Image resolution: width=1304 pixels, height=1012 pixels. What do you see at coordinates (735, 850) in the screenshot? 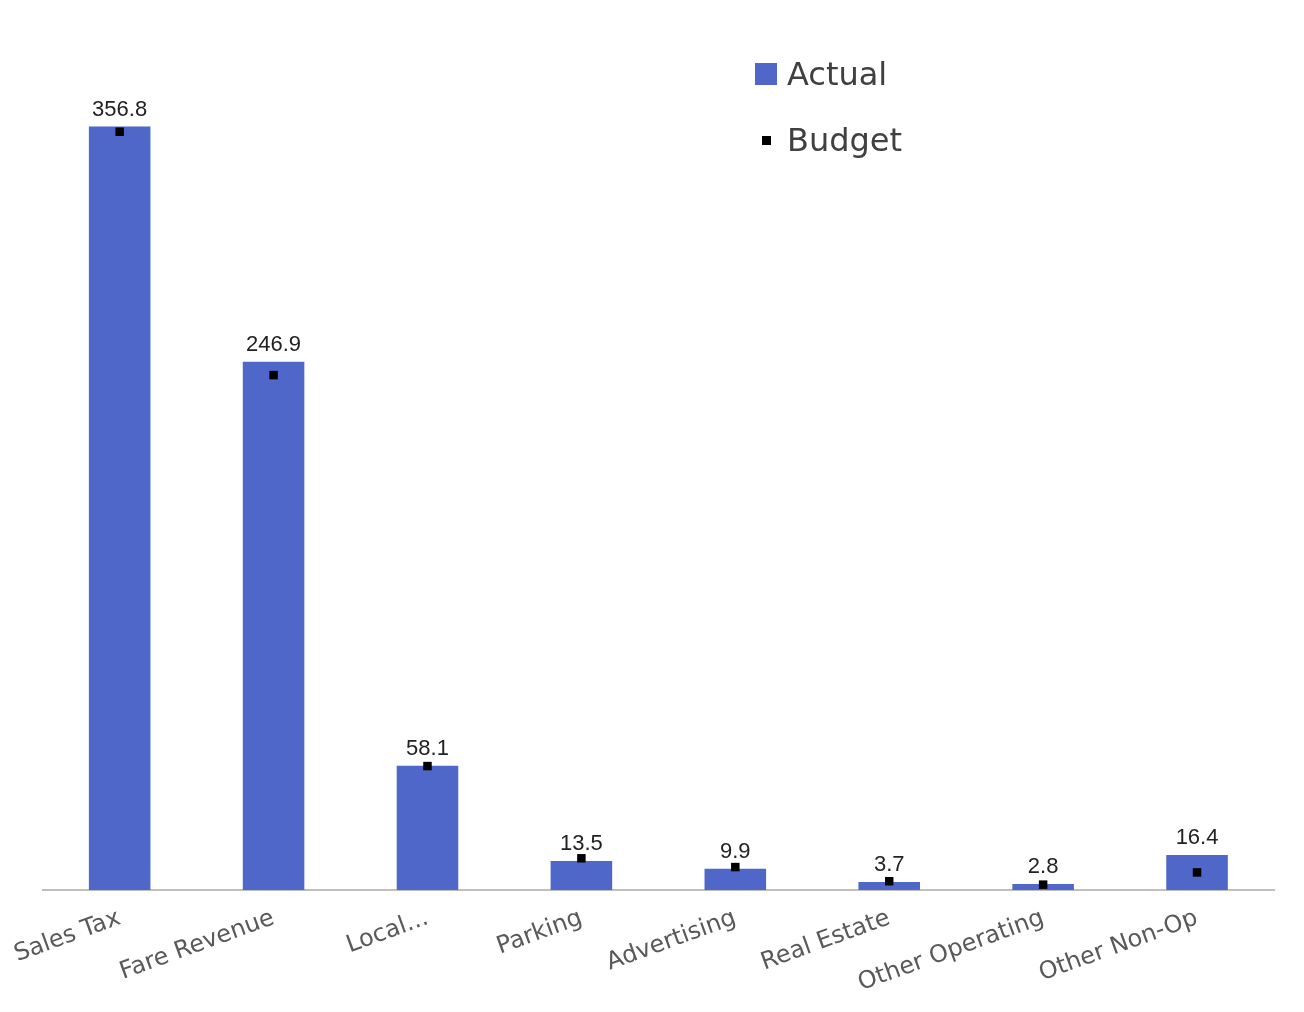
I see `data-label: 9.9` at bounding box center [735, 850].